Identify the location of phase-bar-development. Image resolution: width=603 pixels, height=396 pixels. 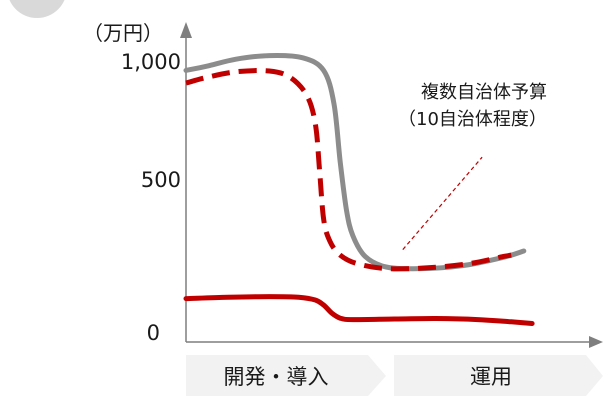
(286, 375).